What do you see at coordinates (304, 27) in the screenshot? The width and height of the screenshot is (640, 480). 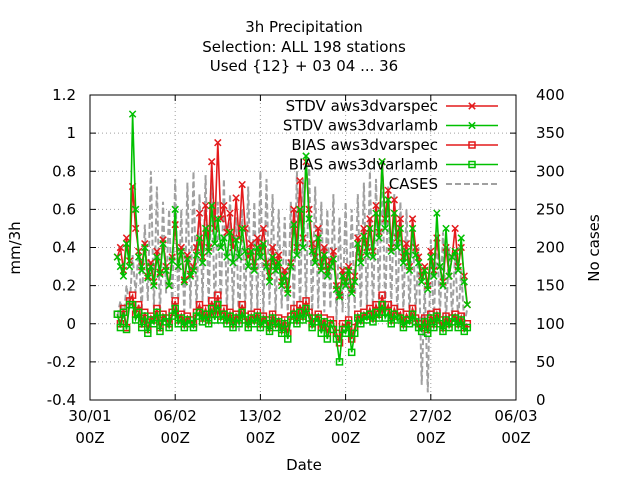 I see `chart-title-line-1: 3h Precipitation` at bounding box center [304, 27].